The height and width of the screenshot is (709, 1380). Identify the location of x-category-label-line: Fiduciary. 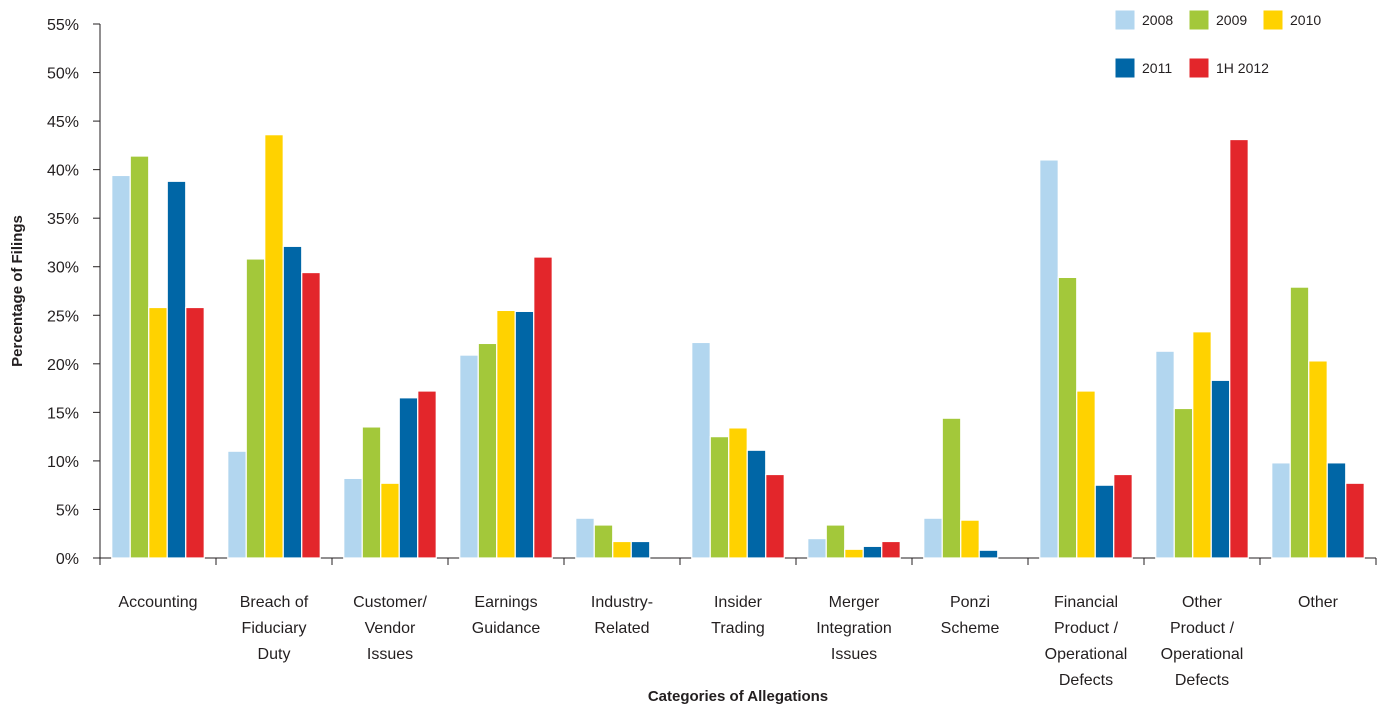
(274, 628).